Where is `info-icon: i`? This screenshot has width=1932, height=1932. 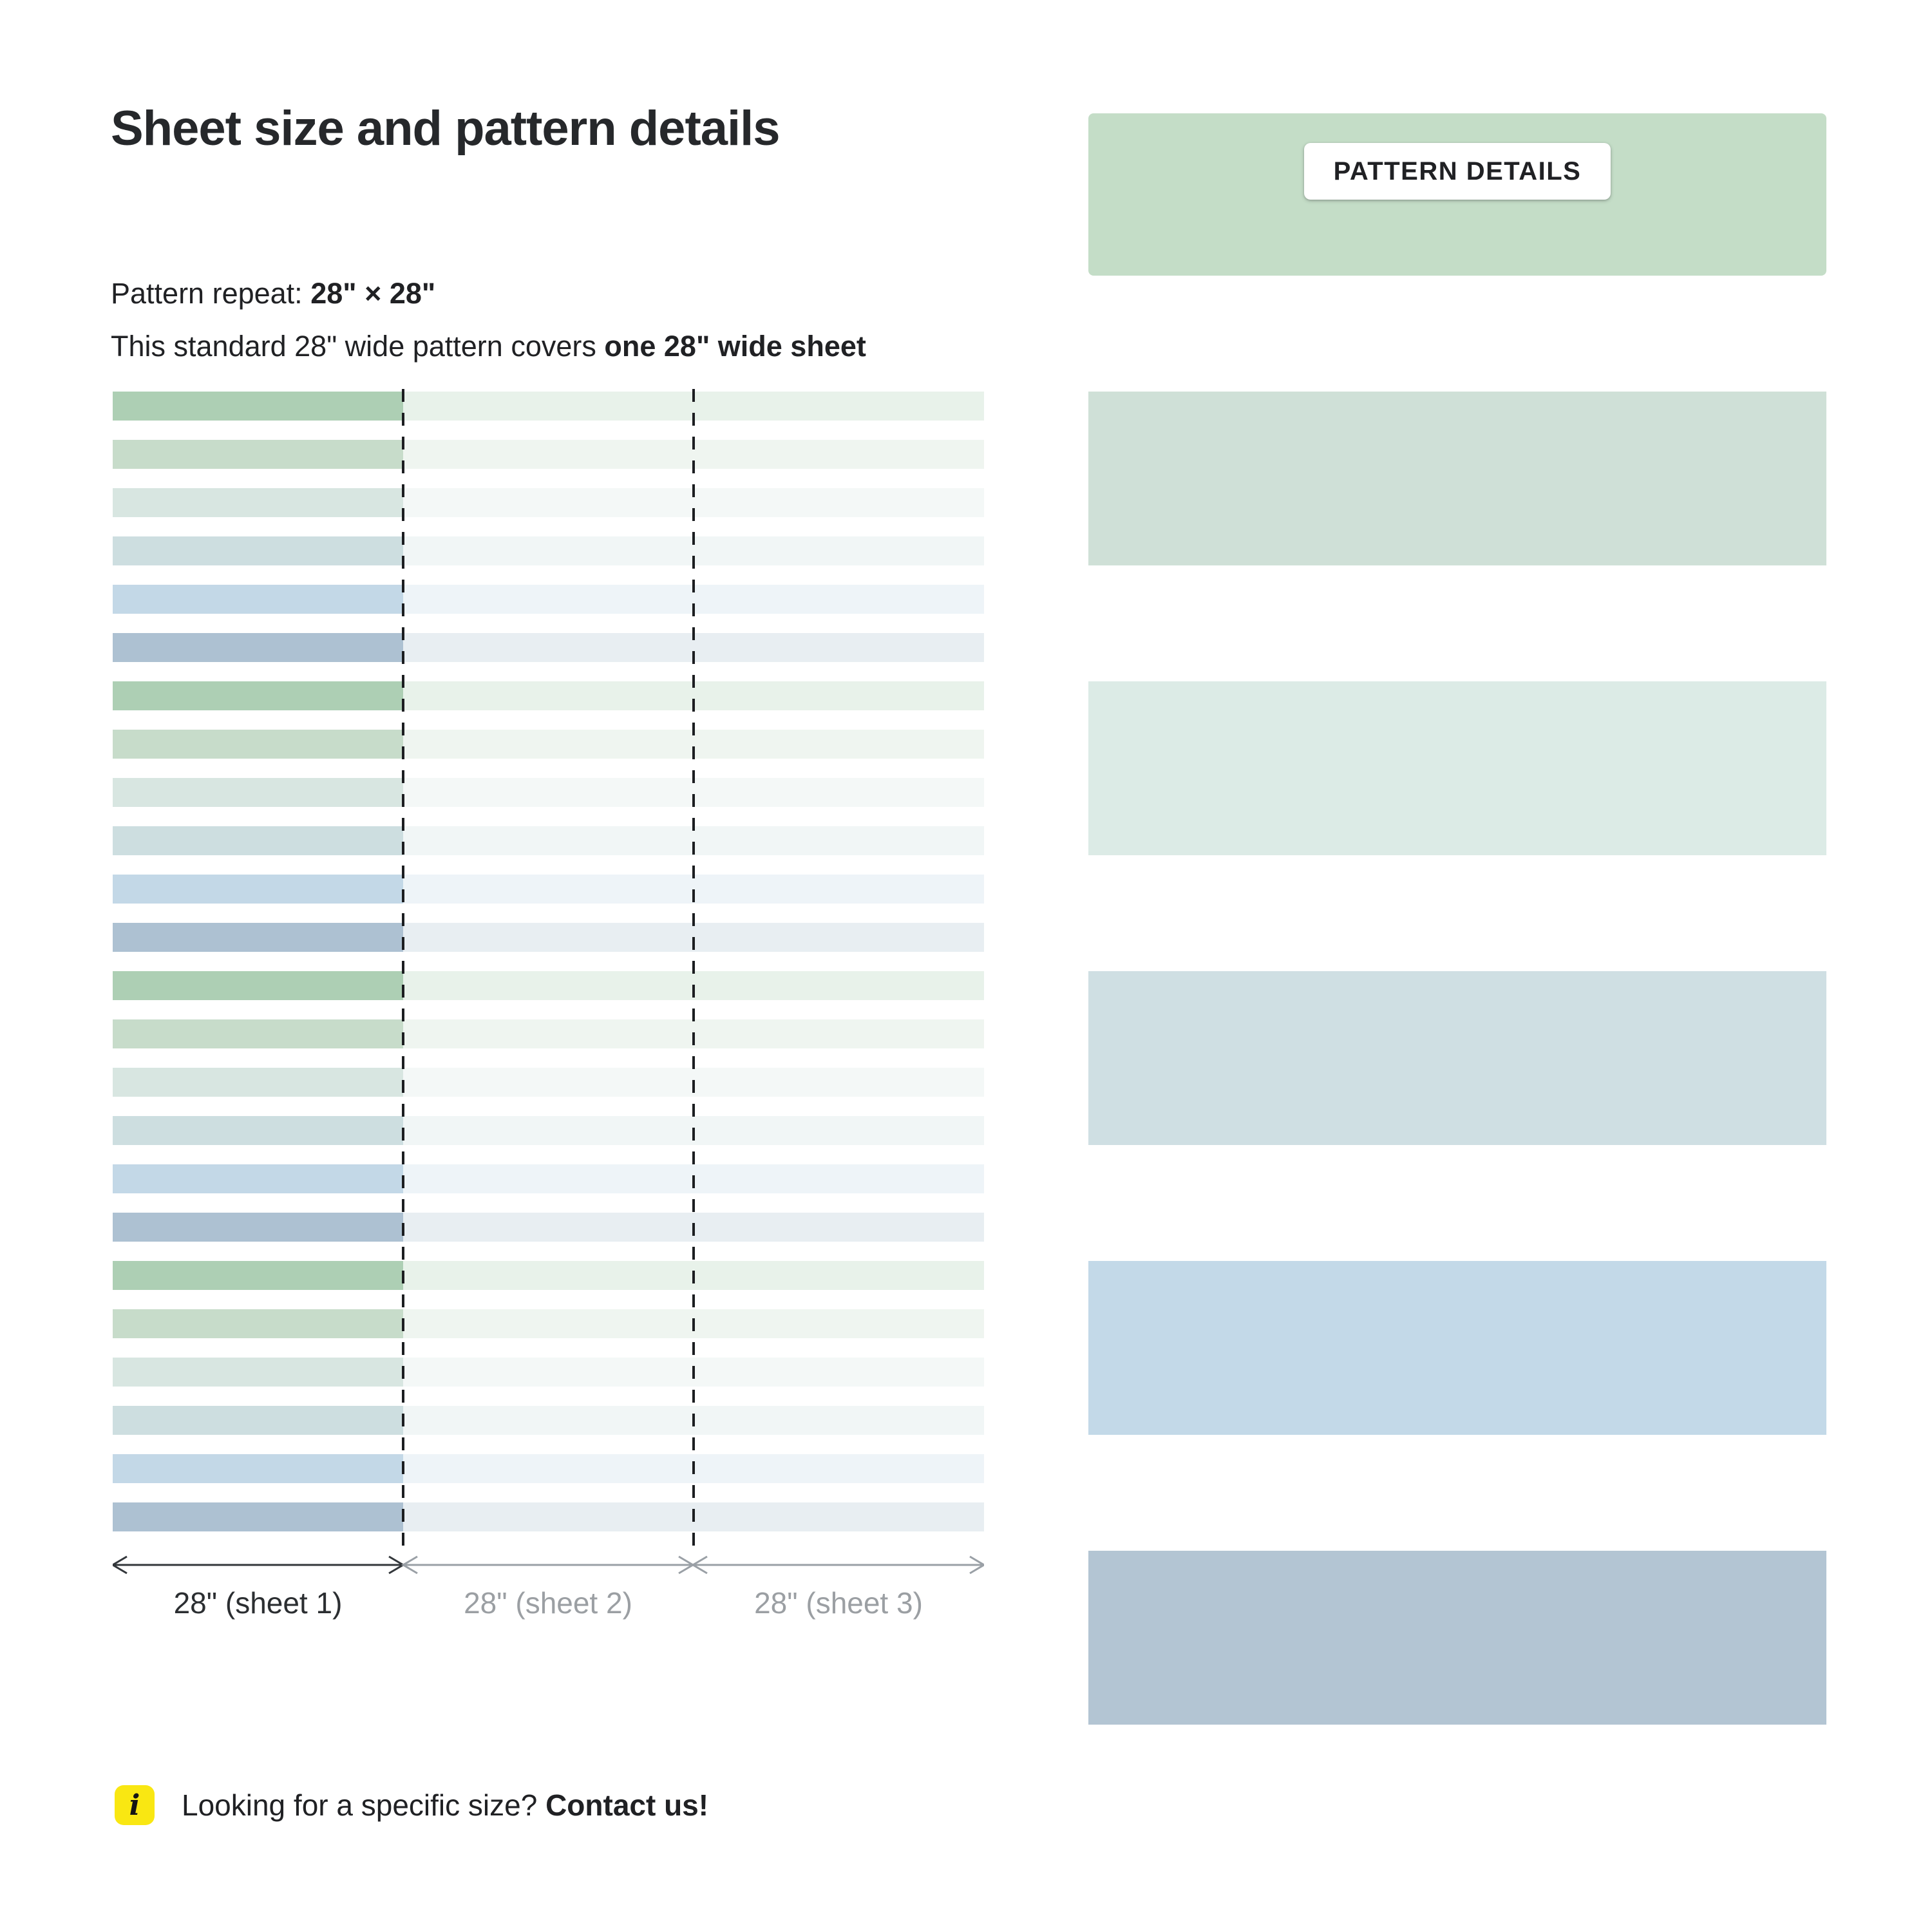 info-icon: i is located at coordinates (135, 1805).